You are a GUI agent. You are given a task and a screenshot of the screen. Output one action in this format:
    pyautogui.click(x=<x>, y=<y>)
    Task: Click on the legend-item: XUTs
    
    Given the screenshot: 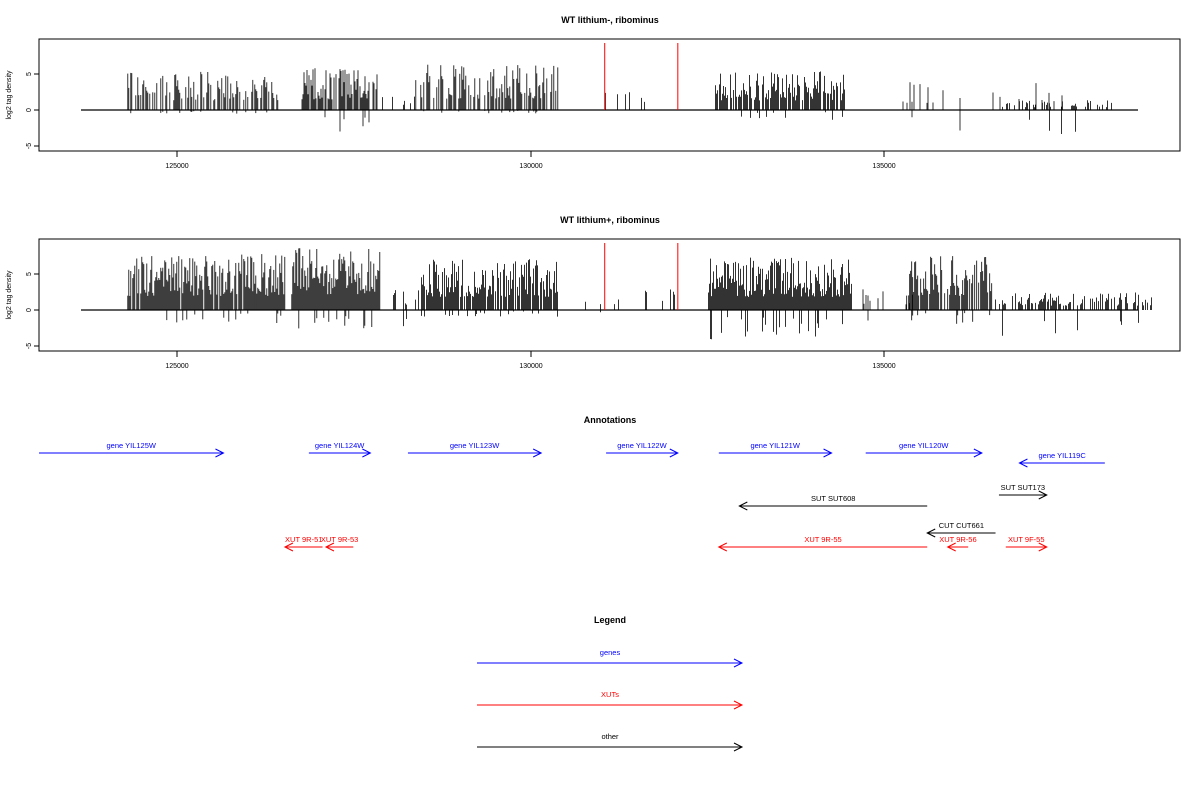 What is the action you would take?
    pyautogui.click(x=610, y=700)
    